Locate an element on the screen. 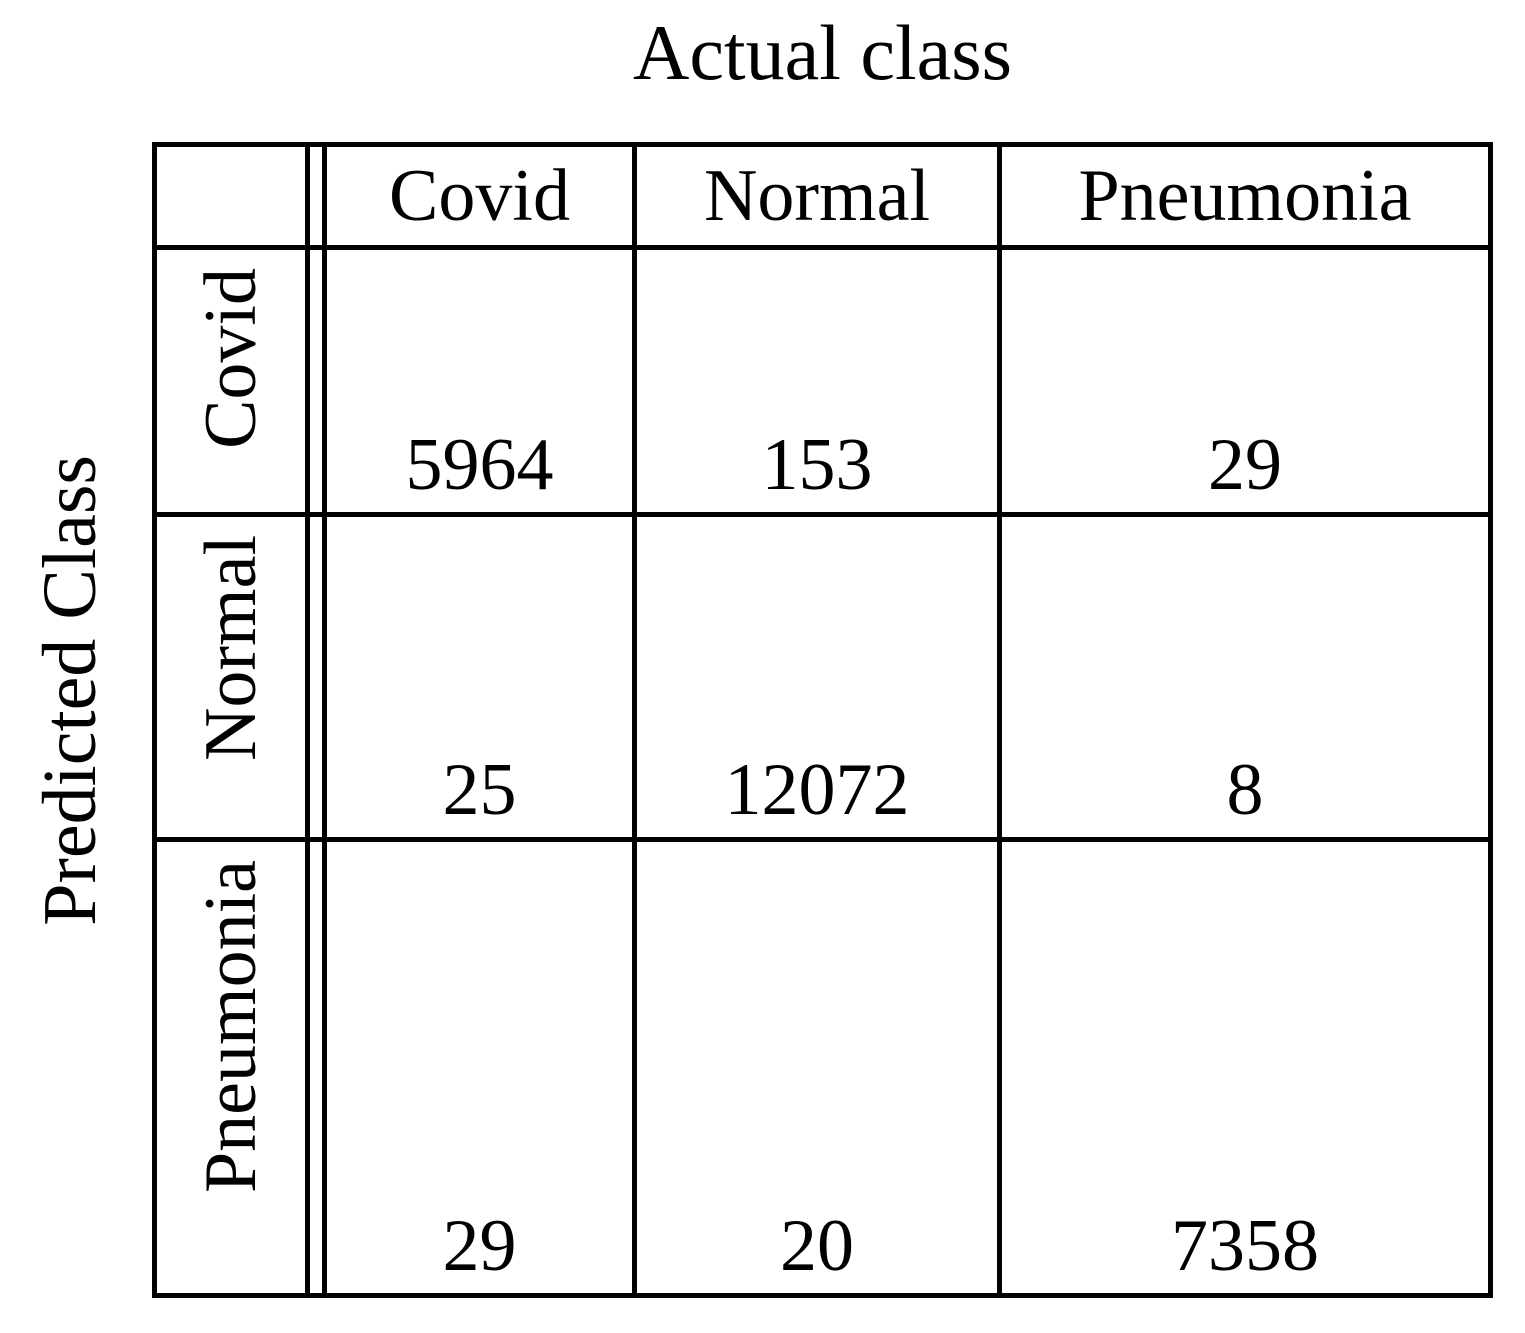  row-header-covid-label: Covid is located at coordinates (231, 358).